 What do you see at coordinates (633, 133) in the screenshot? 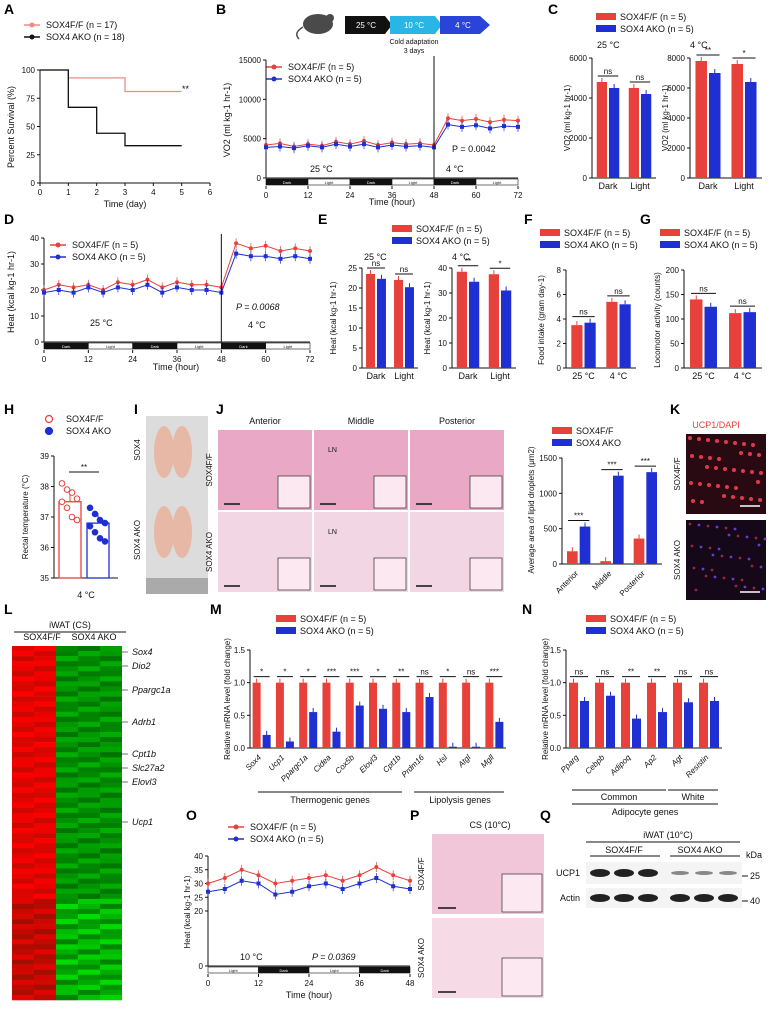
I see `c1-bar` at bounding box center [633, 133].